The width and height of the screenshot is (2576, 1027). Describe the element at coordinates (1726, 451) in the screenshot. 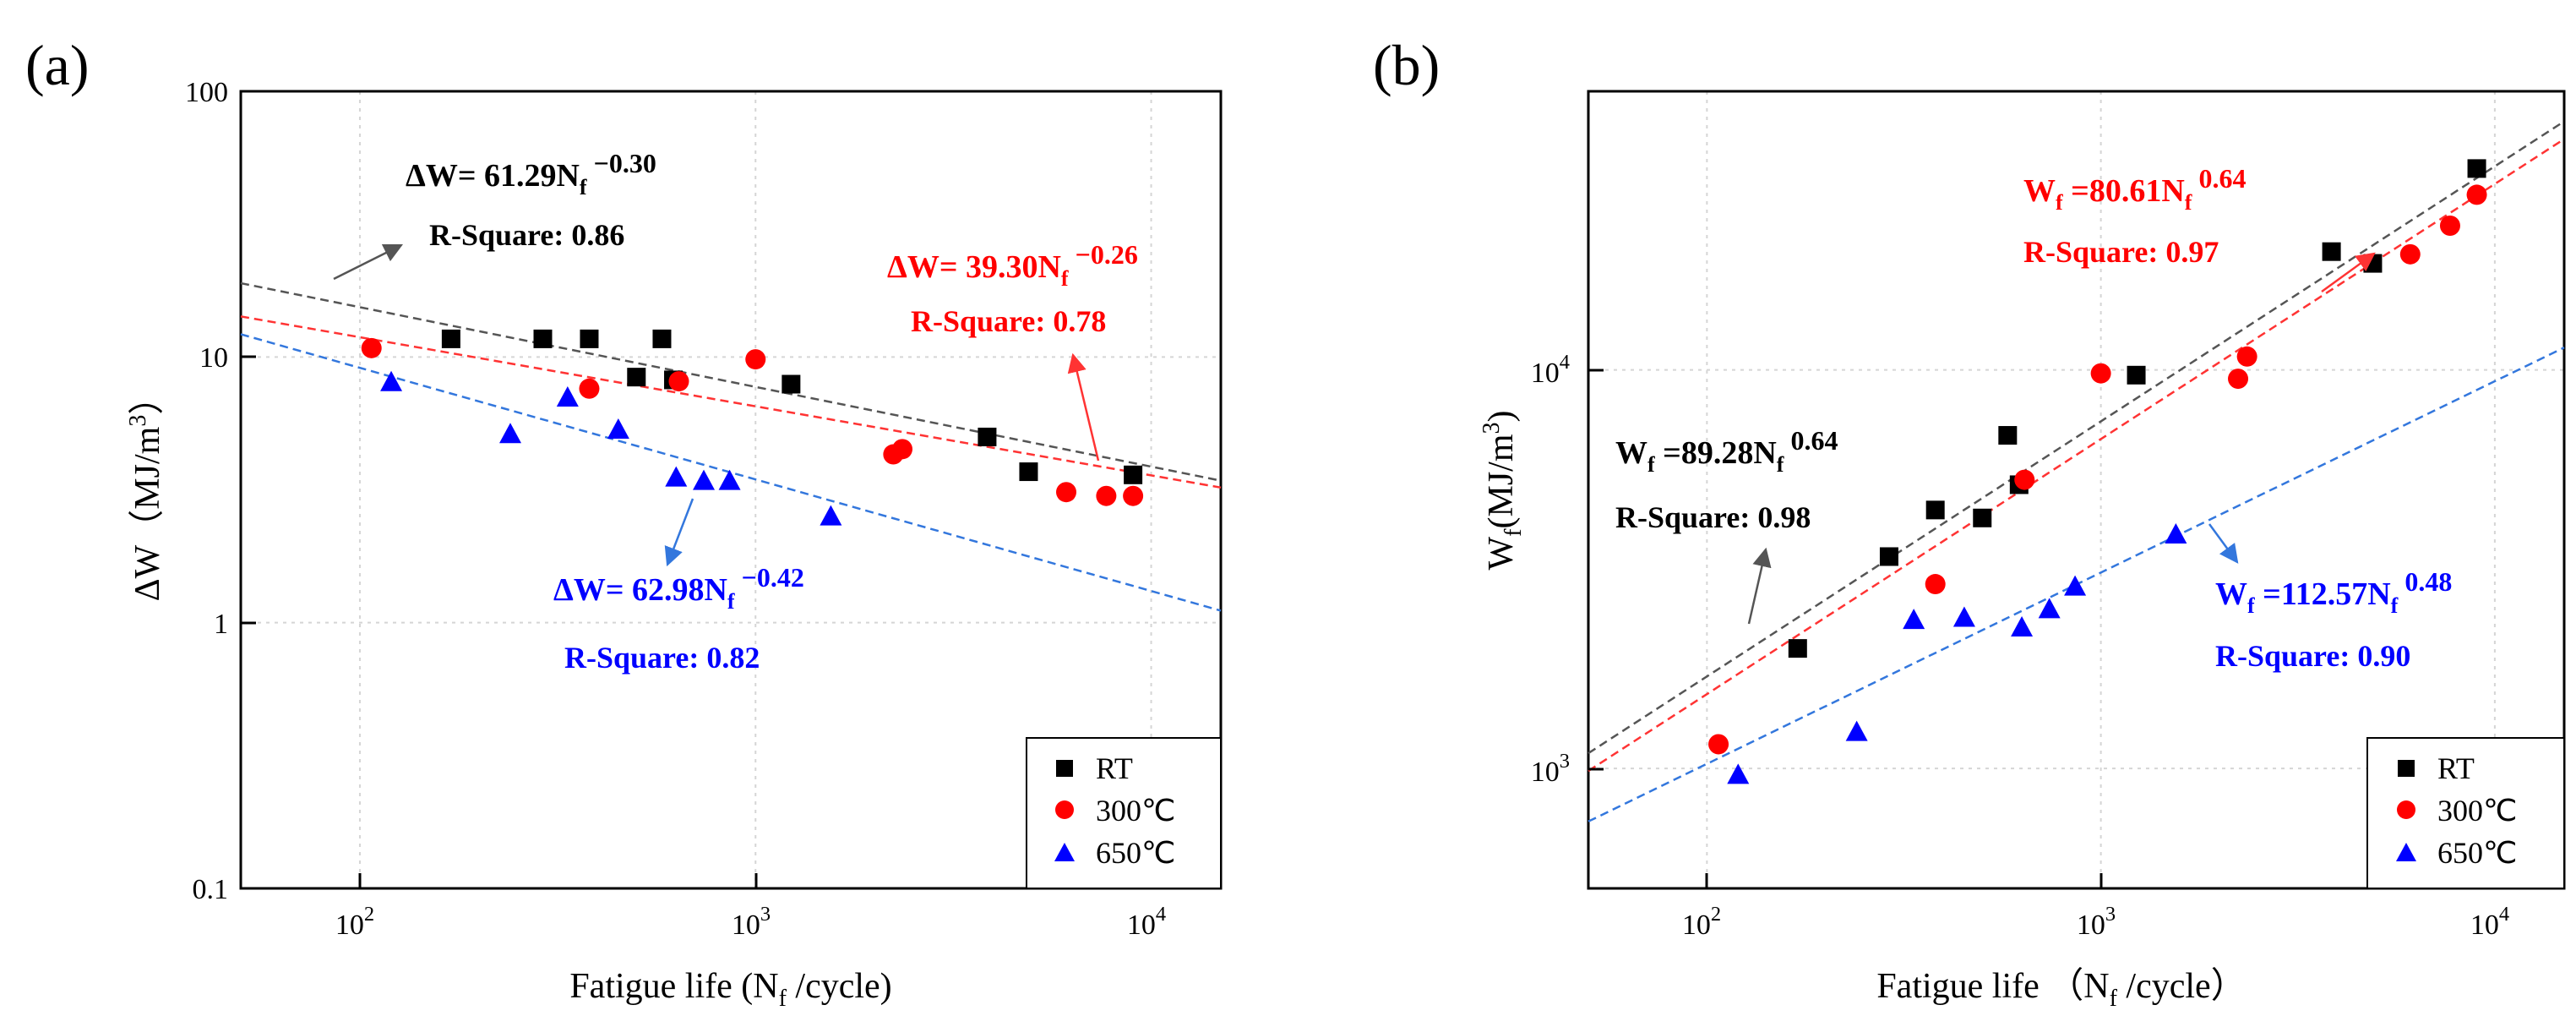

I see `equation-rt: Wf =89.28Nf 0.64` at that location.